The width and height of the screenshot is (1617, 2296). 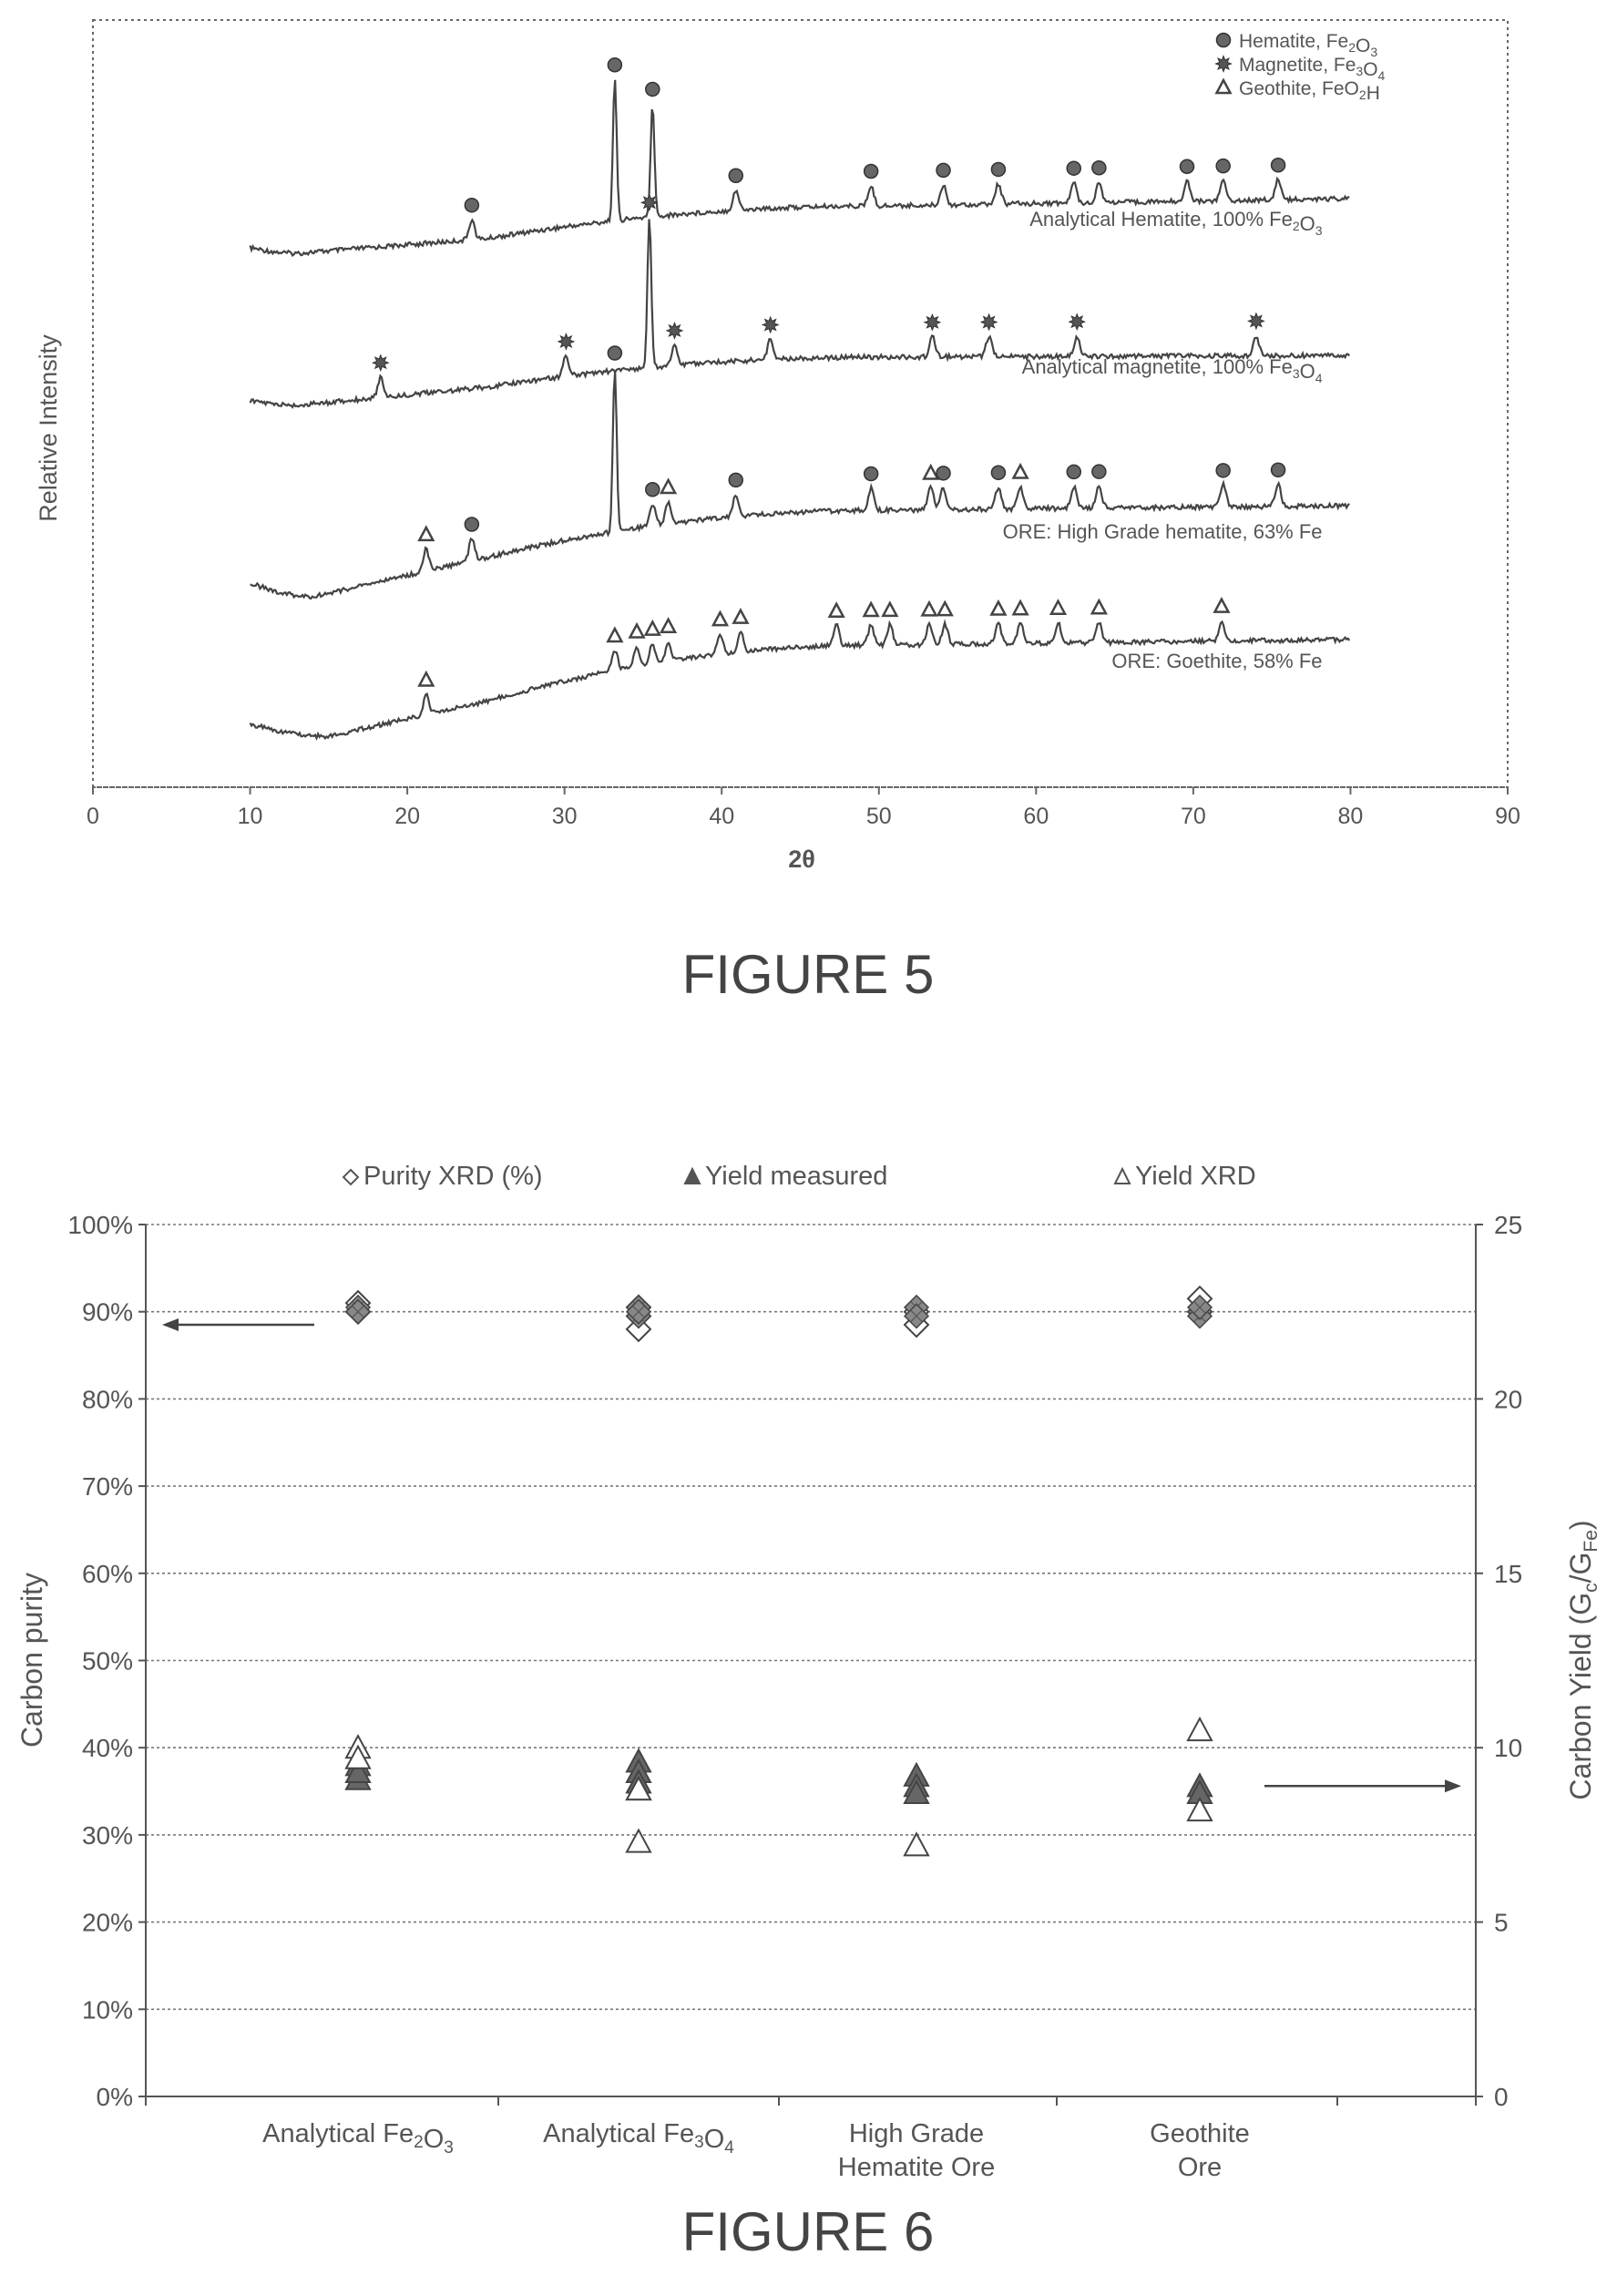 What do you see at coordinates (916, 1792) in the screenshot?
I see `carbon-point-triangle-filled` at bounding box center [916, 1792].